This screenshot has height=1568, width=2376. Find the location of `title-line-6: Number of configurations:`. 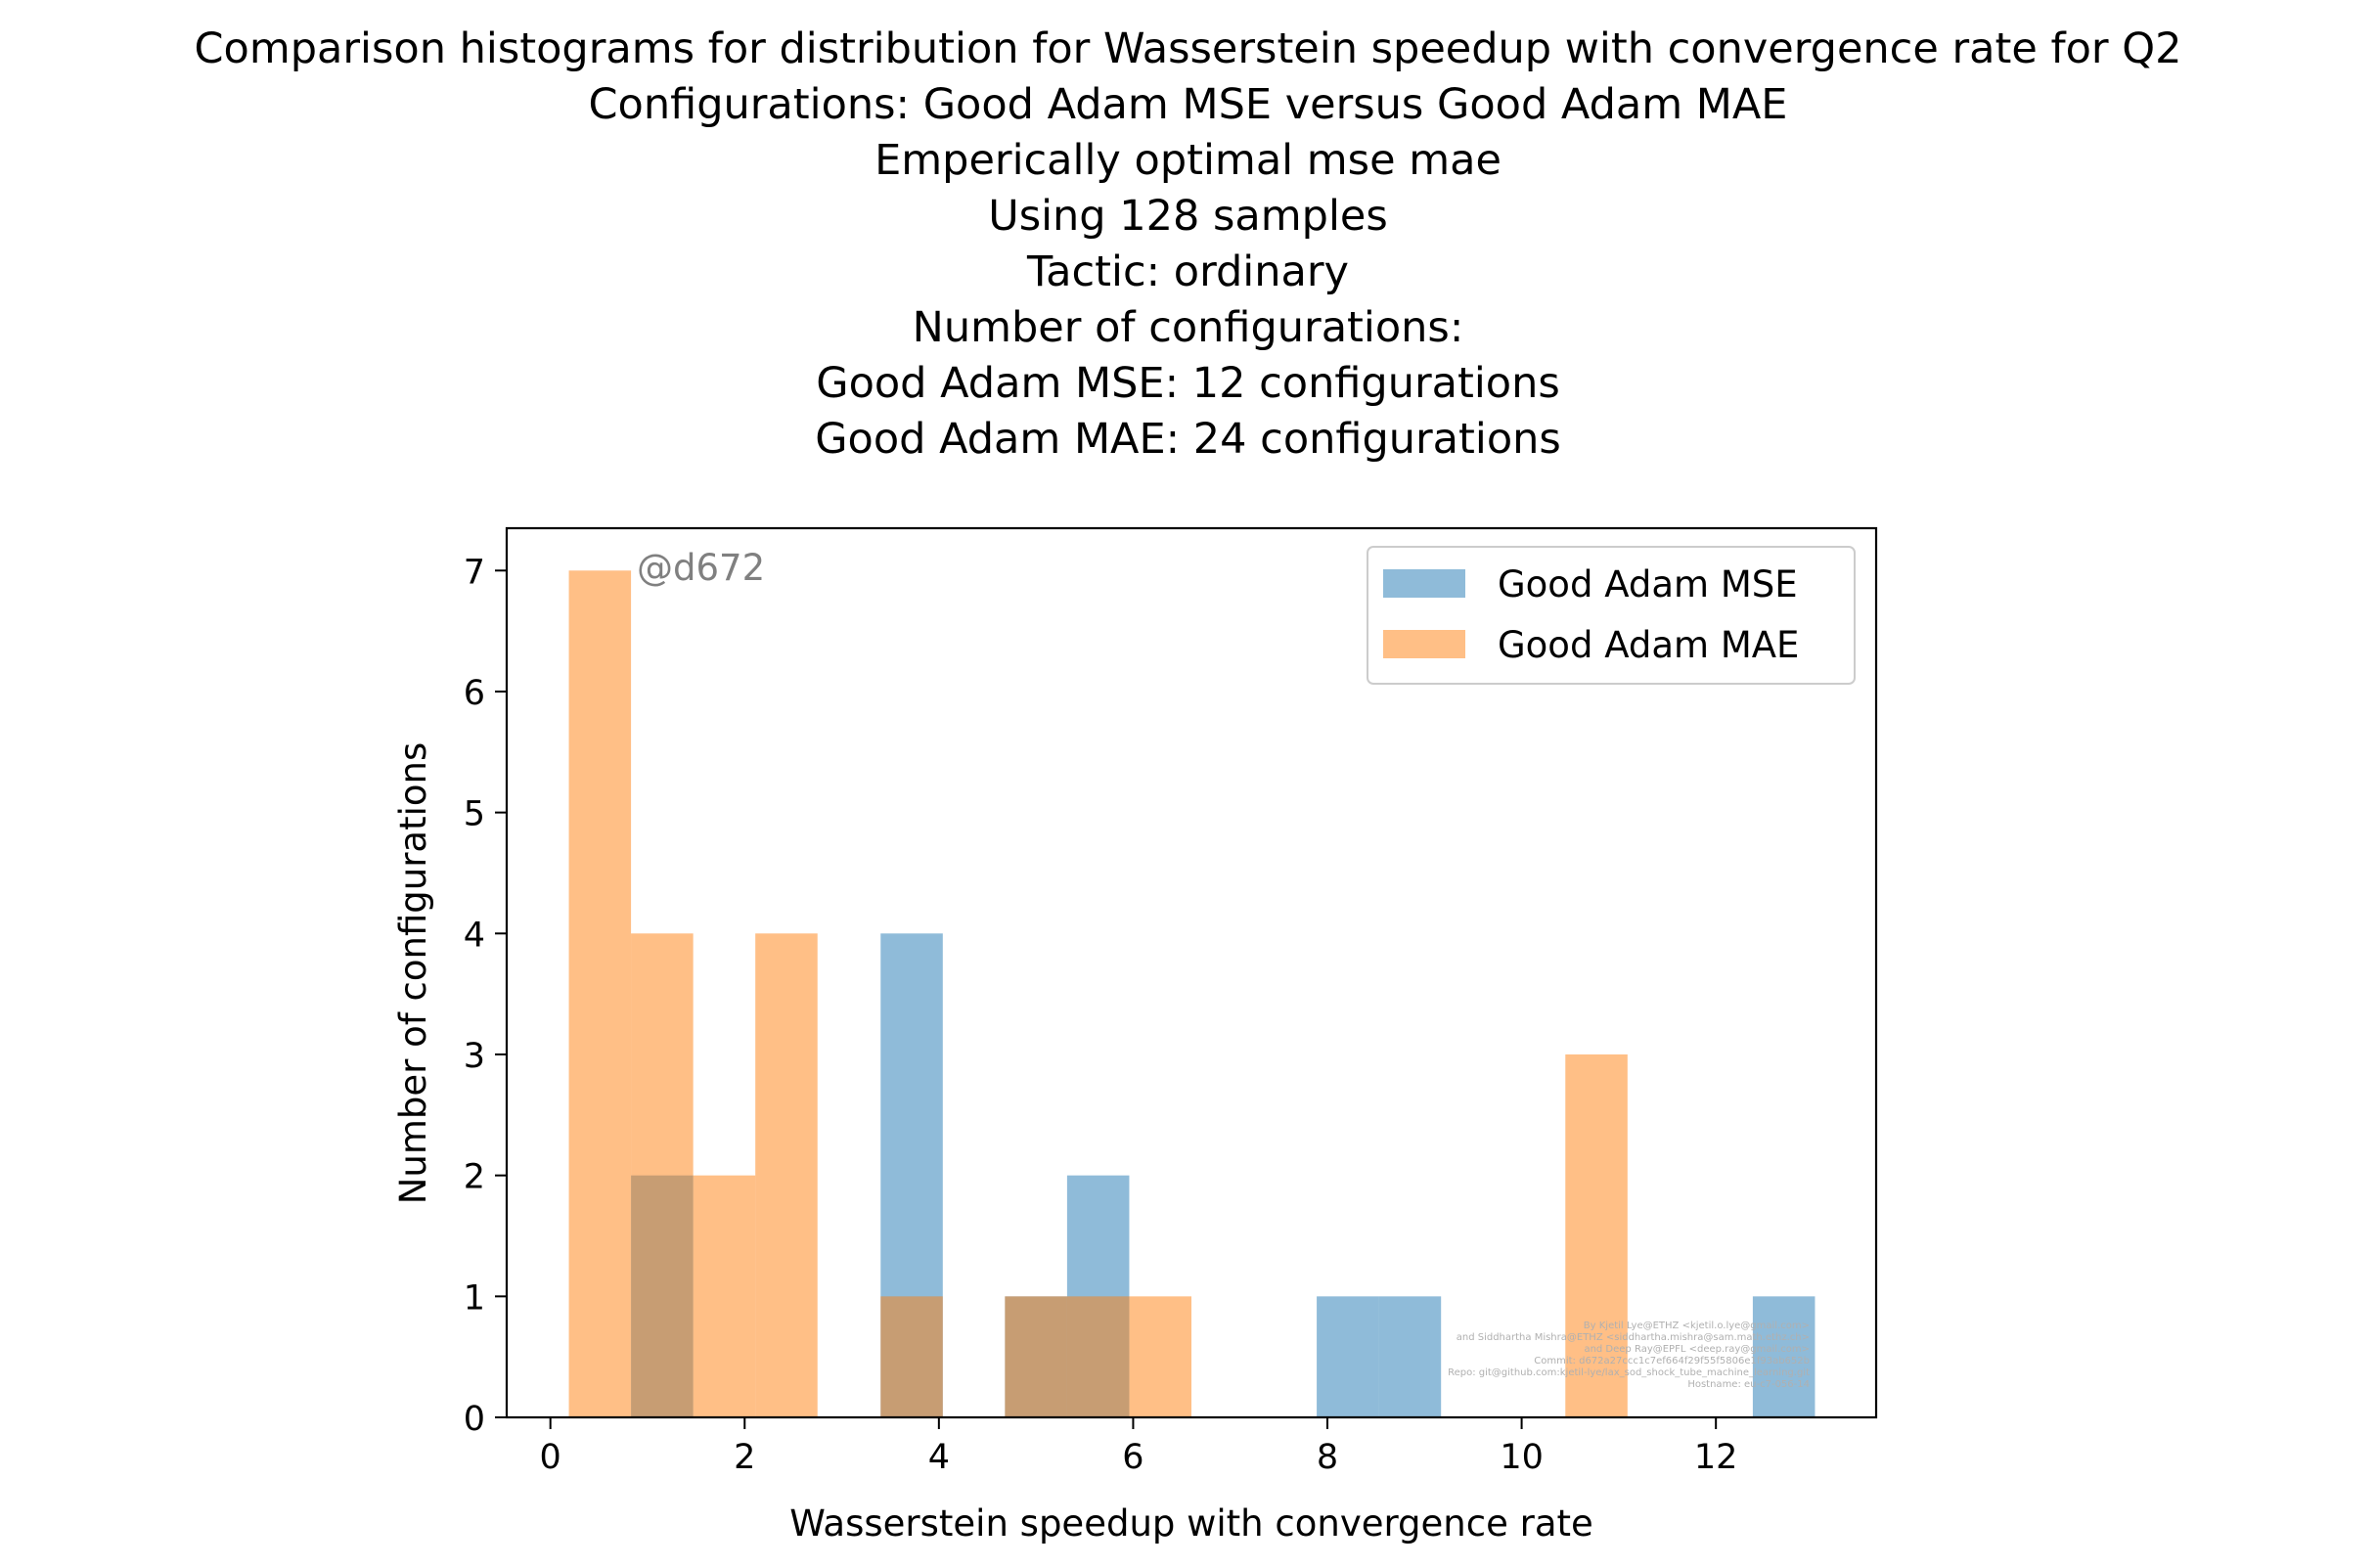

title-line-6: Number of configurations: is located at coordinates (1188, 327).